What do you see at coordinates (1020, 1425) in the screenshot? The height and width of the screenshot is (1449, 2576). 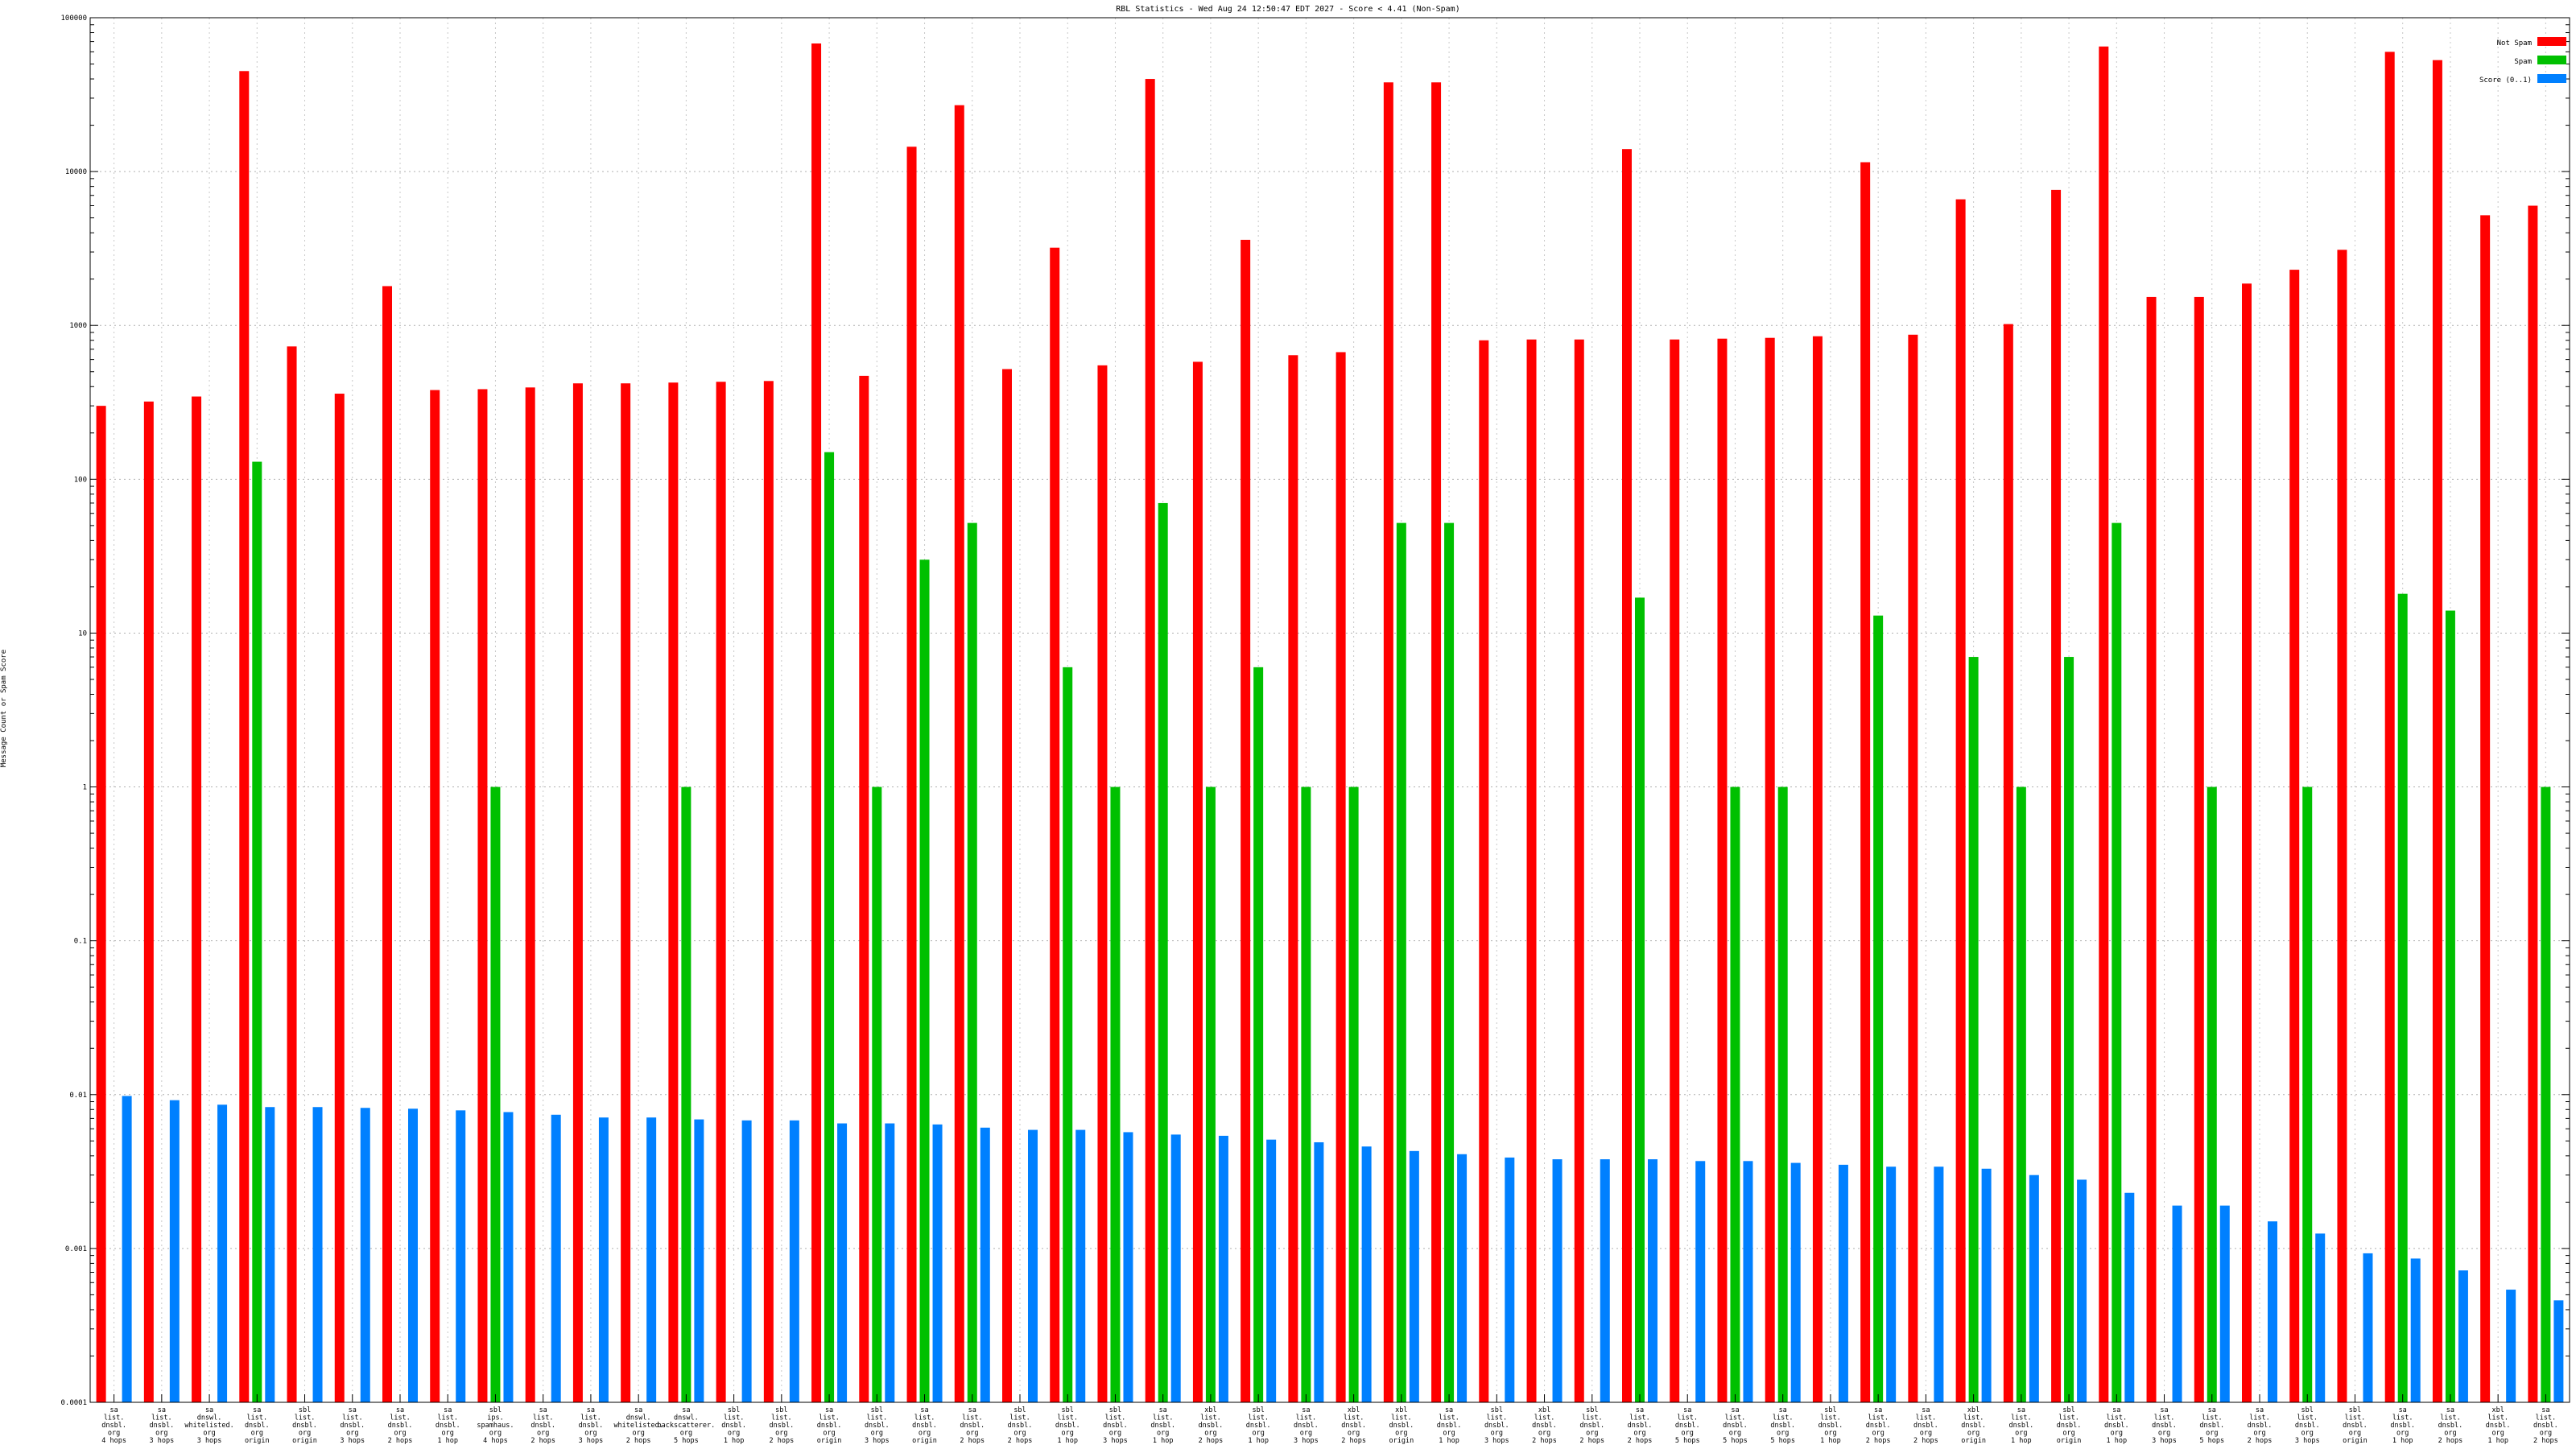 I see `x-category-label: sbl list. dnsbl. org 2 hops` at bounding box center [1020, 1425].